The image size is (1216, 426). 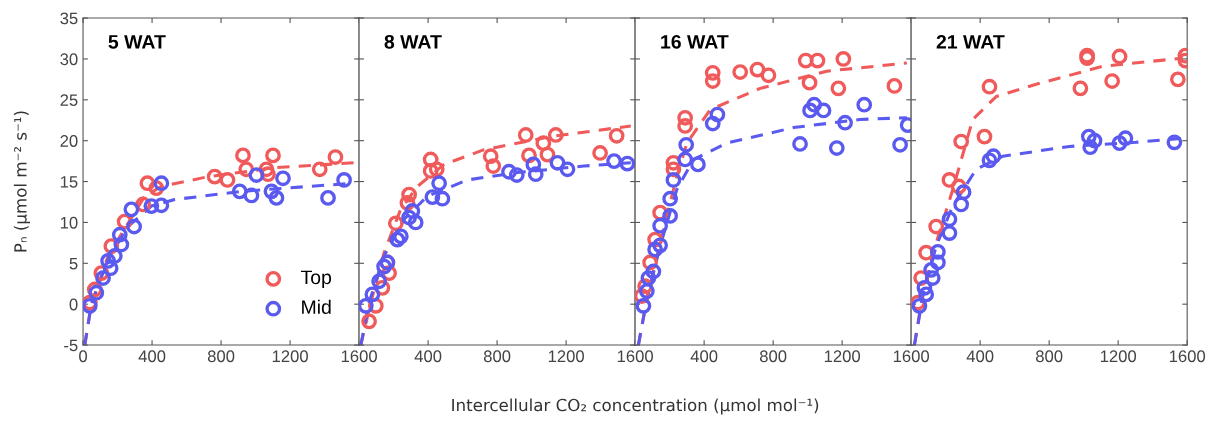 What do you see at coordinates (69, 222) in the screenshot?
I see `y-tick-label: 10` at bounding box center [69, 222].